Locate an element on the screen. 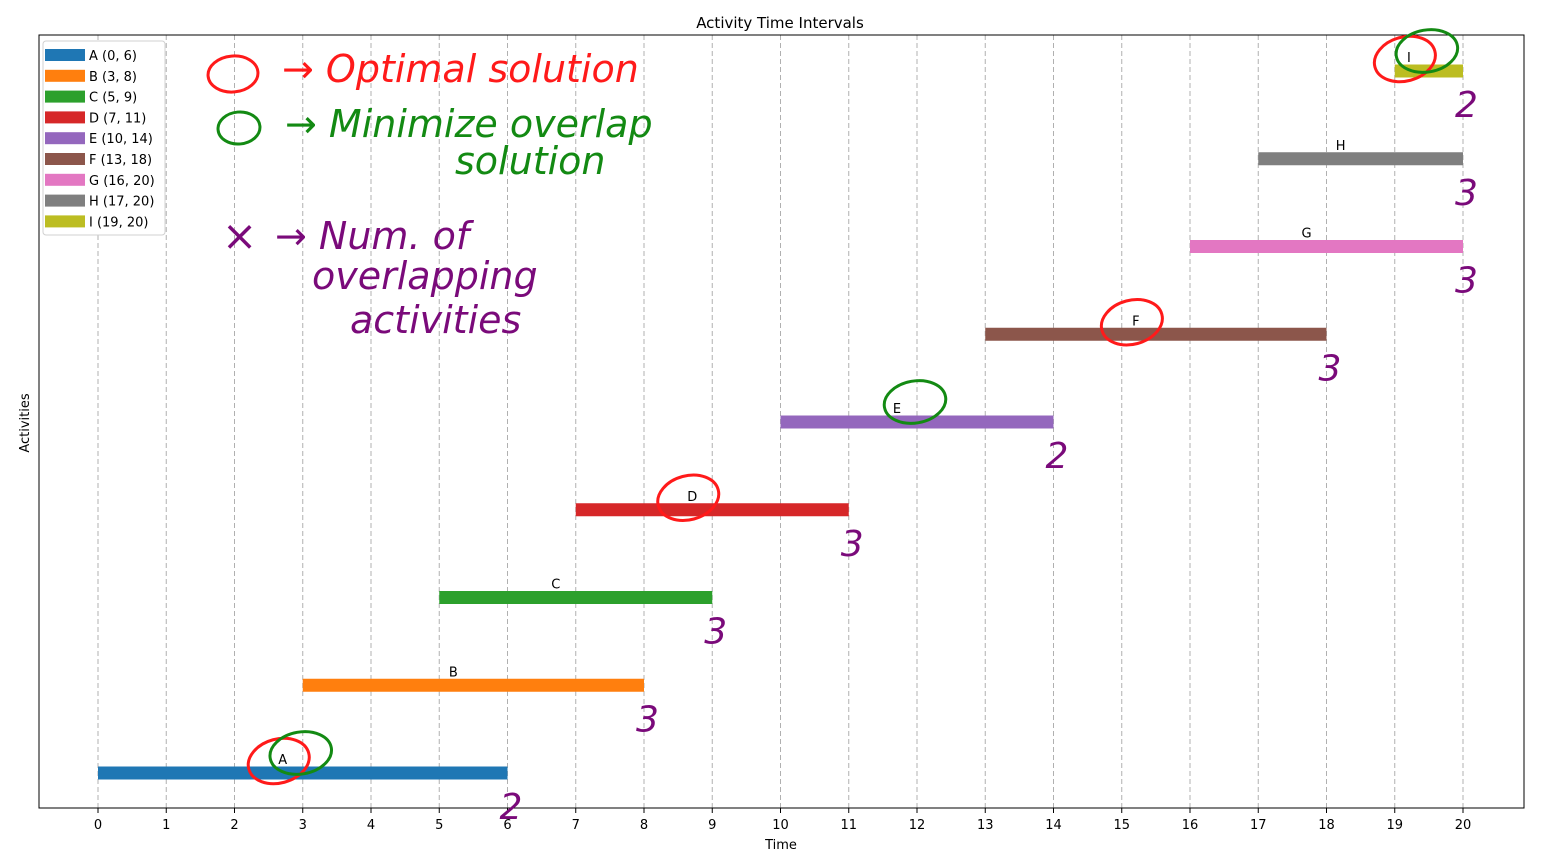 The image size is (1559, 863). x-tick-label: 0 is located at coordinates (98, 825).